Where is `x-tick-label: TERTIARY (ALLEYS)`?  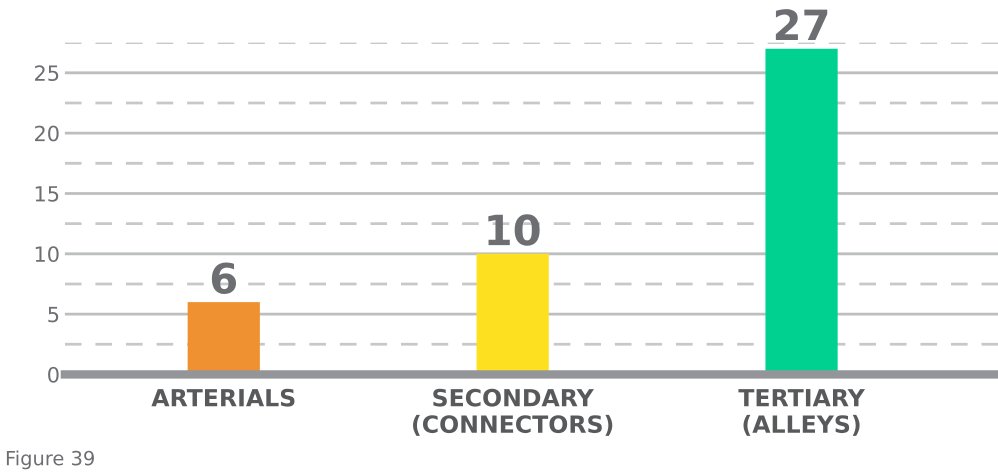 x-tick-label: TERTIARY (ALLEYS) is located at coordinates (802, 412).